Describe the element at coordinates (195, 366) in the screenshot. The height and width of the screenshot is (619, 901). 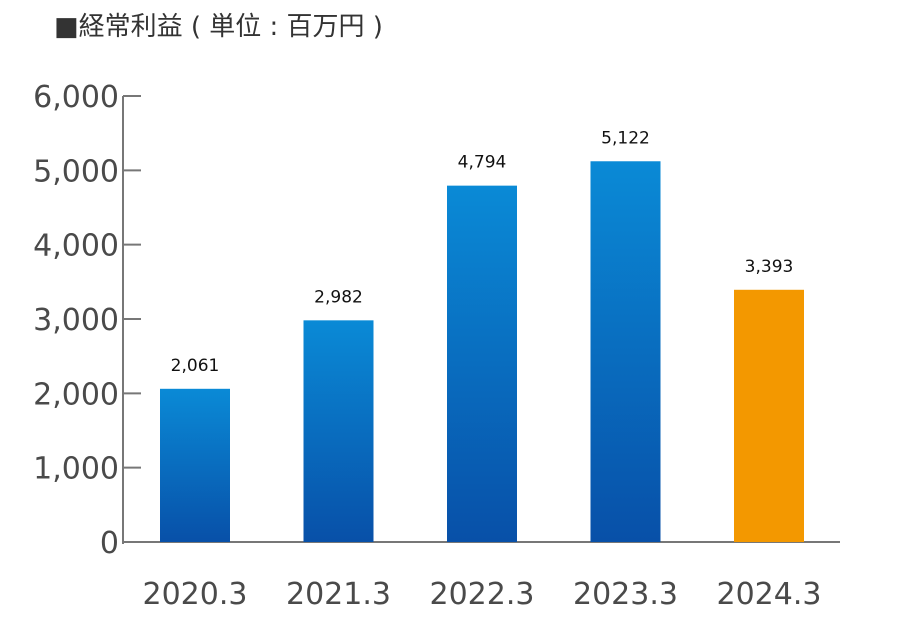
I see `data-label: 2,061` at that location.